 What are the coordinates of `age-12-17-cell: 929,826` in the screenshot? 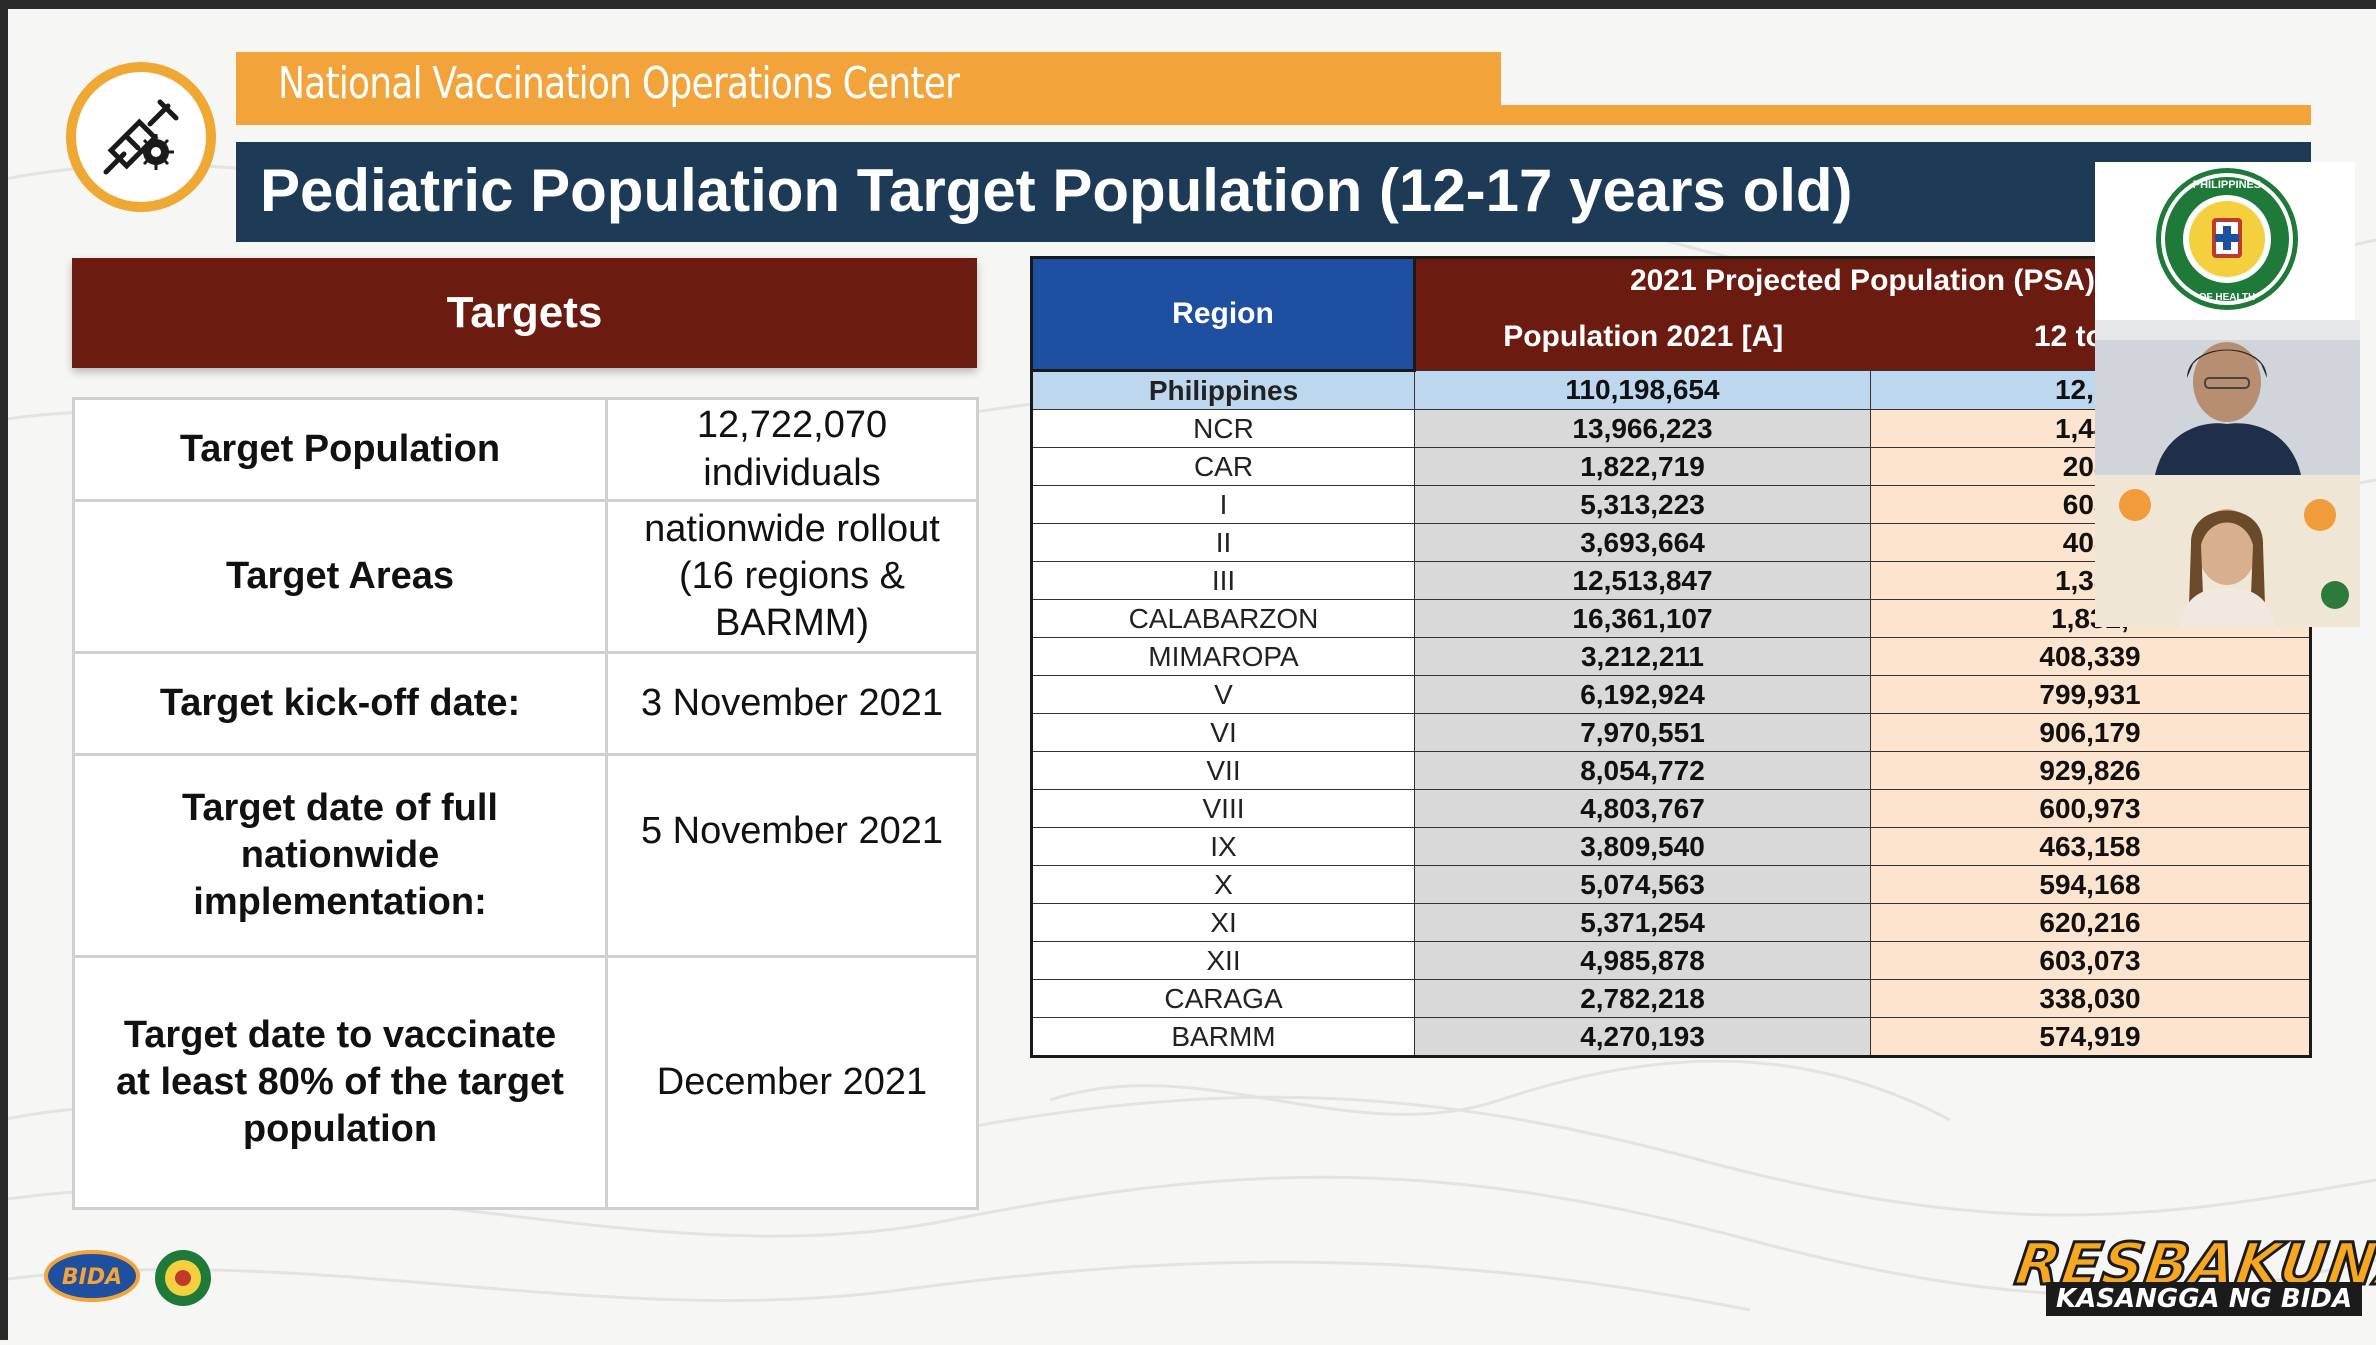 It's located at (2090, 770).